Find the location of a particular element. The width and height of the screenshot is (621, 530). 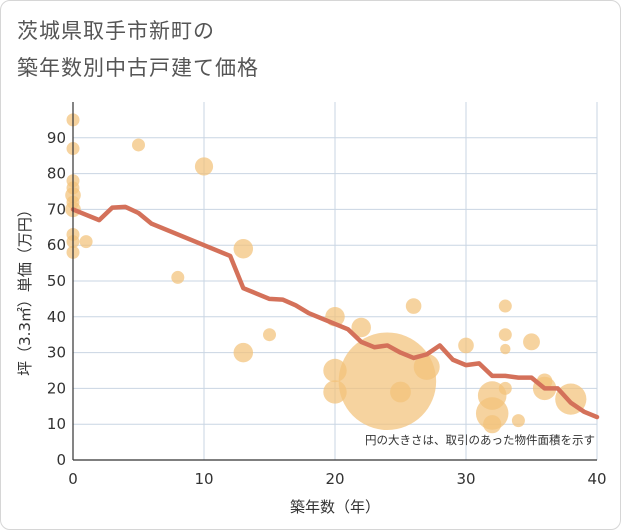

x-tick-label: 30 is located at coordinates (465, 479).